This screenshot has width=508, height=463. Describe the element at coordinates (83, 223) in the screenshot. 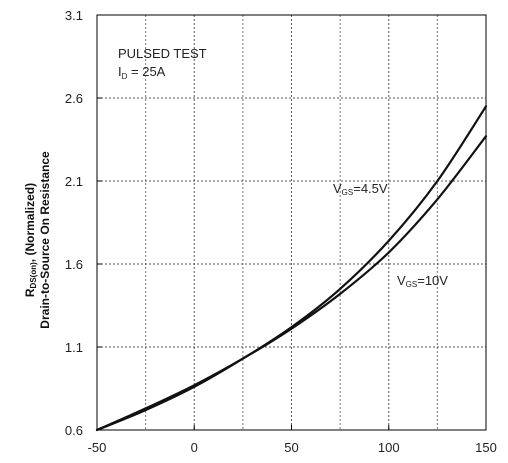

I see `y-axis-ticks: 0.6 1.1 1.6 2.1 2.6 3.1` at that location.